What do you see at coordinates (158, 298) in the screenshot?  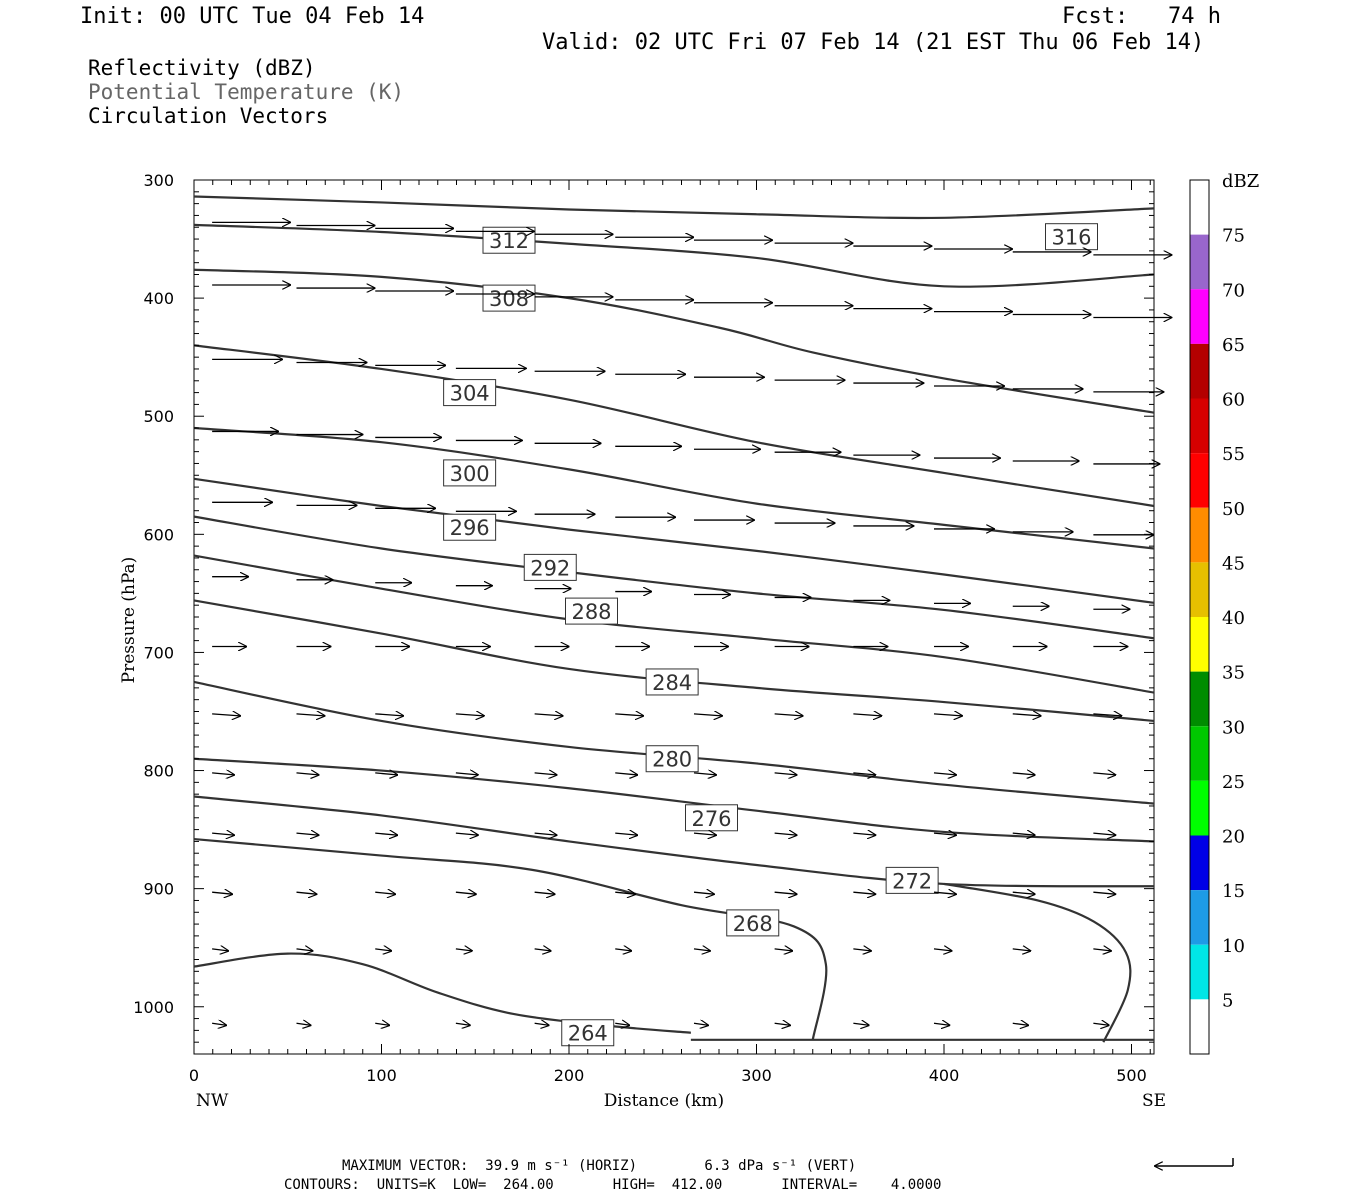 I see `y-tick-label: 400` at bounding box center [158, 298].